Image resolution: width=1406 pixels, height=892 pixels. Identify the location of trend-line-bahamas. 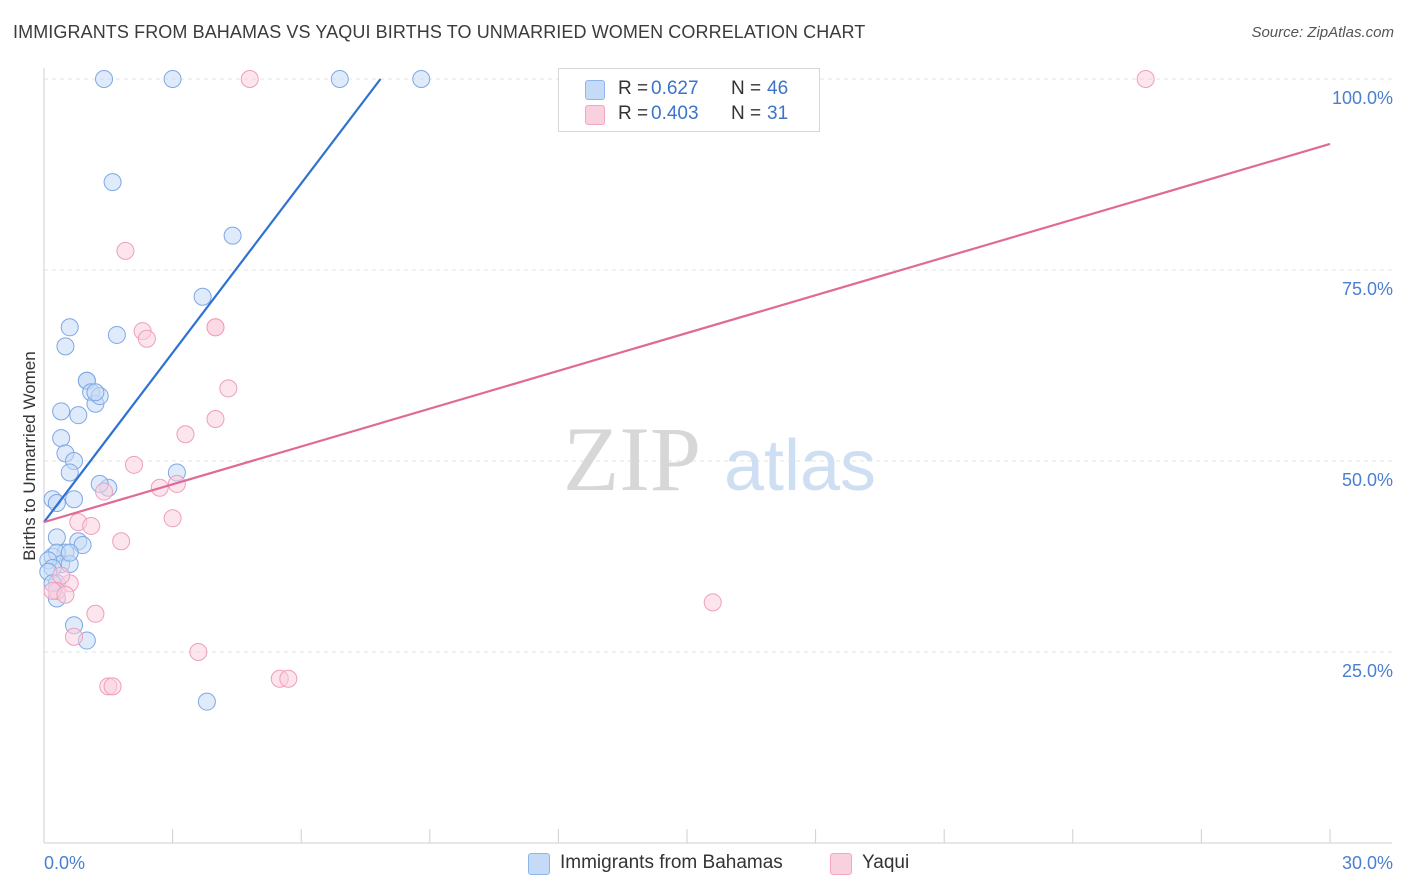
(212, 300).